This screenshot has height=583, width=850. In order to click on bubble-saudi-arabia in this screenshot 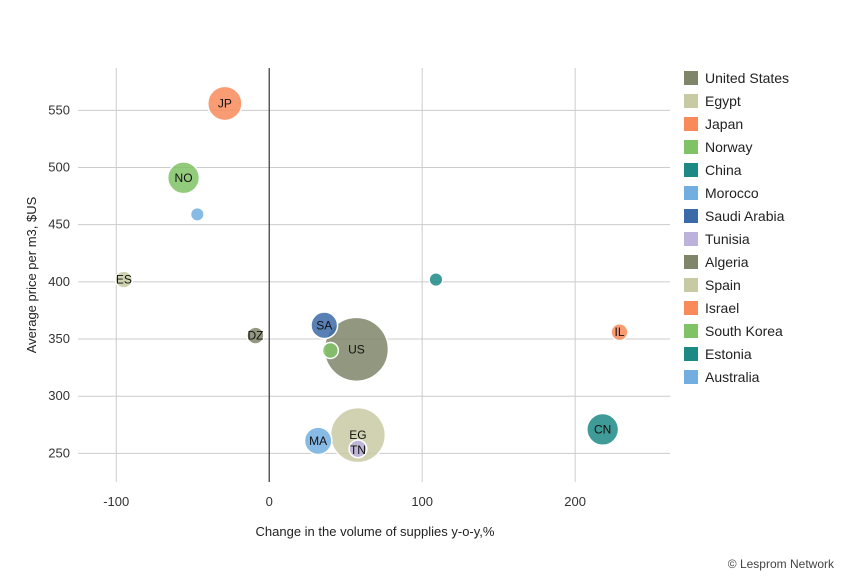, I will do `click(324, 325)`.